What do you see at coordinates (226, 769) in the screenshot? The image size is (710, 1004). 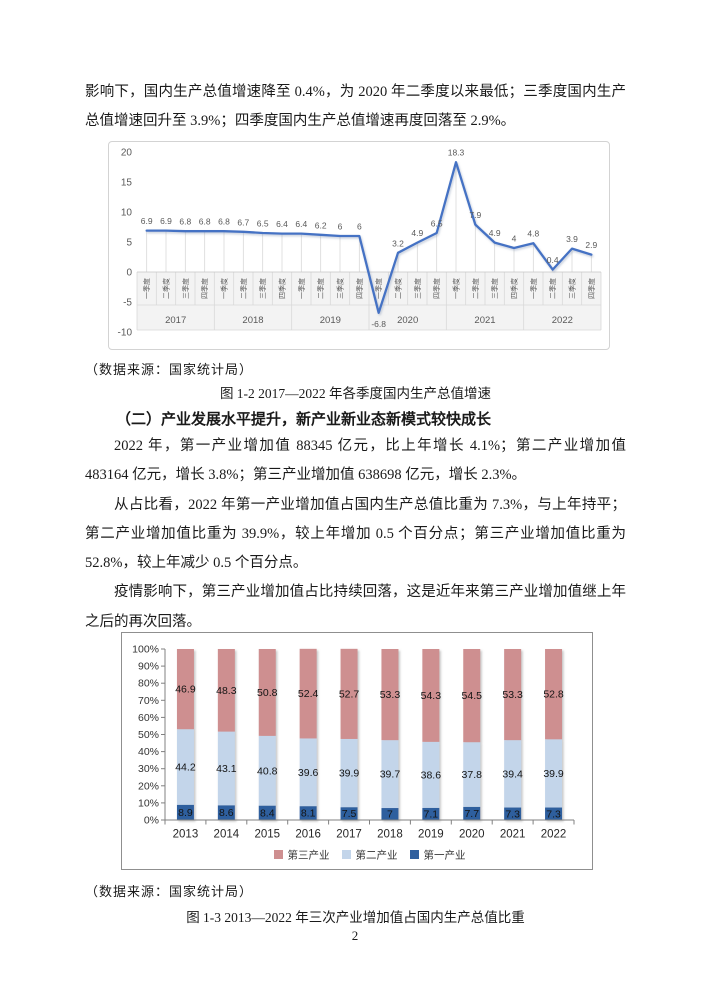 I see `svg-text: 43.1` at bounding box center [226, 769].